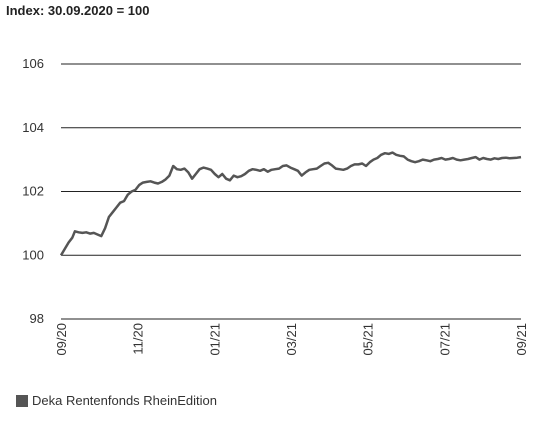 This screenshot has width=539, height=421. Describe the element at coordinates (37, 318) in the screenshot. I see `y-tick-label: 98` at that location.